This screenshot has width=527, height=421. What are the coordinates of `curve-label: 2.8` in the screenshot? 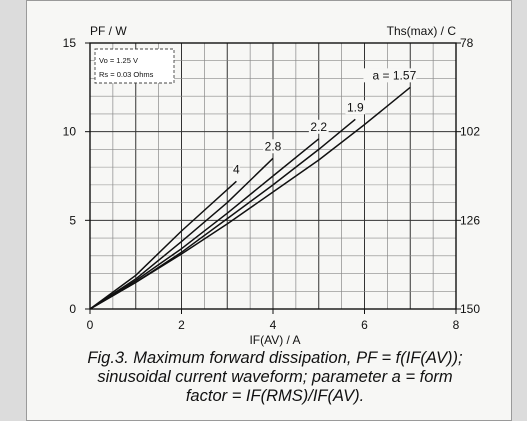 It's located at (273, 146).